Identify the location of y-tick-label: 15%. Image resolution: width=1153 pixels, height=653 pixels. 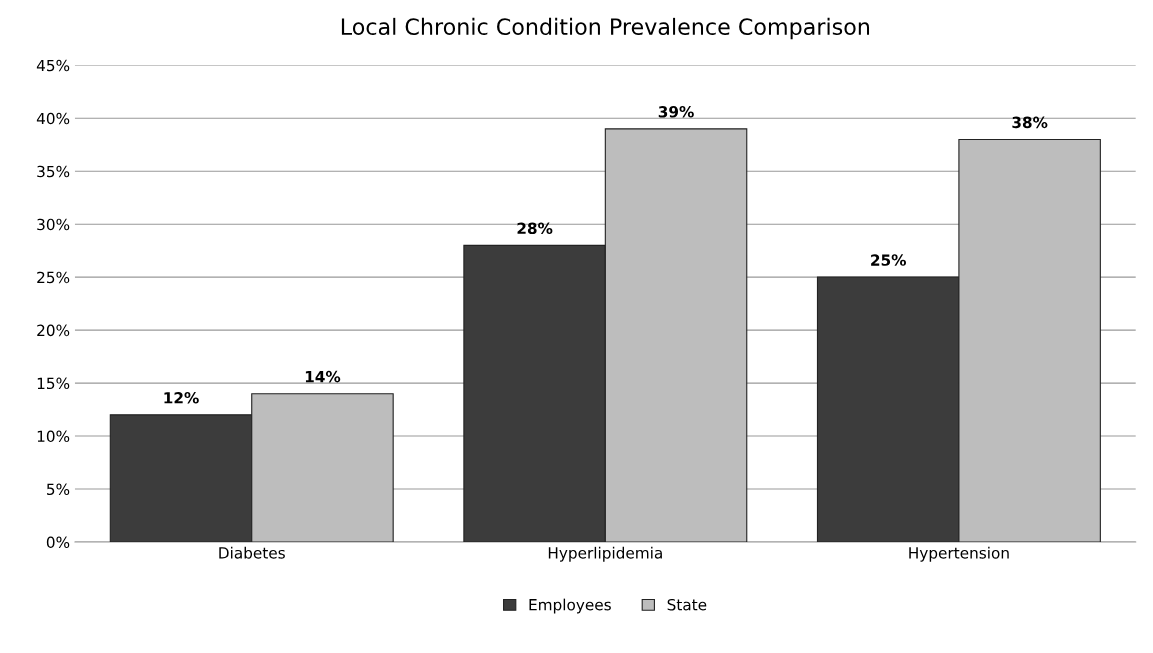
(53, 383).